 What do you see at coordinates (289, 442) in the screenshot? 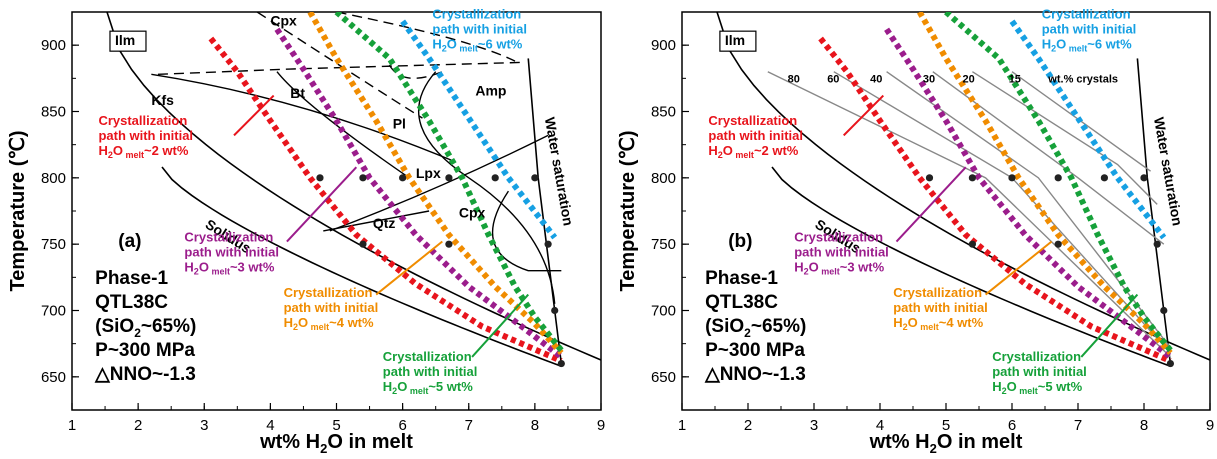
I see `x-axis-title-part: wt% H` at bounding box center [289, 442].